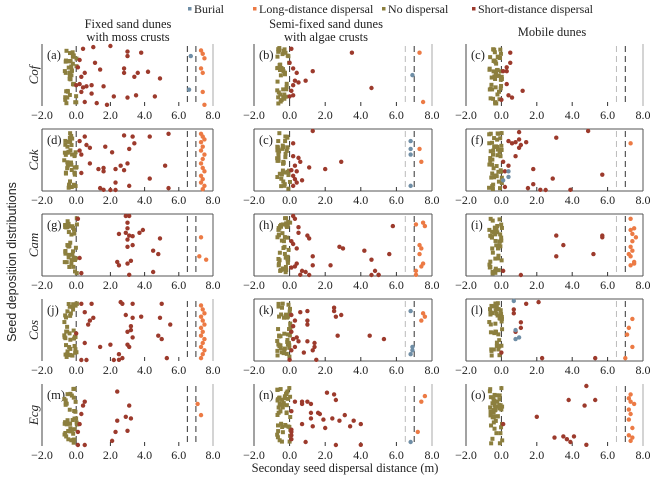 The width and height of the screenshot is (650, 481). I want to click on x-tick-label: −2.0, so click(42, 370).